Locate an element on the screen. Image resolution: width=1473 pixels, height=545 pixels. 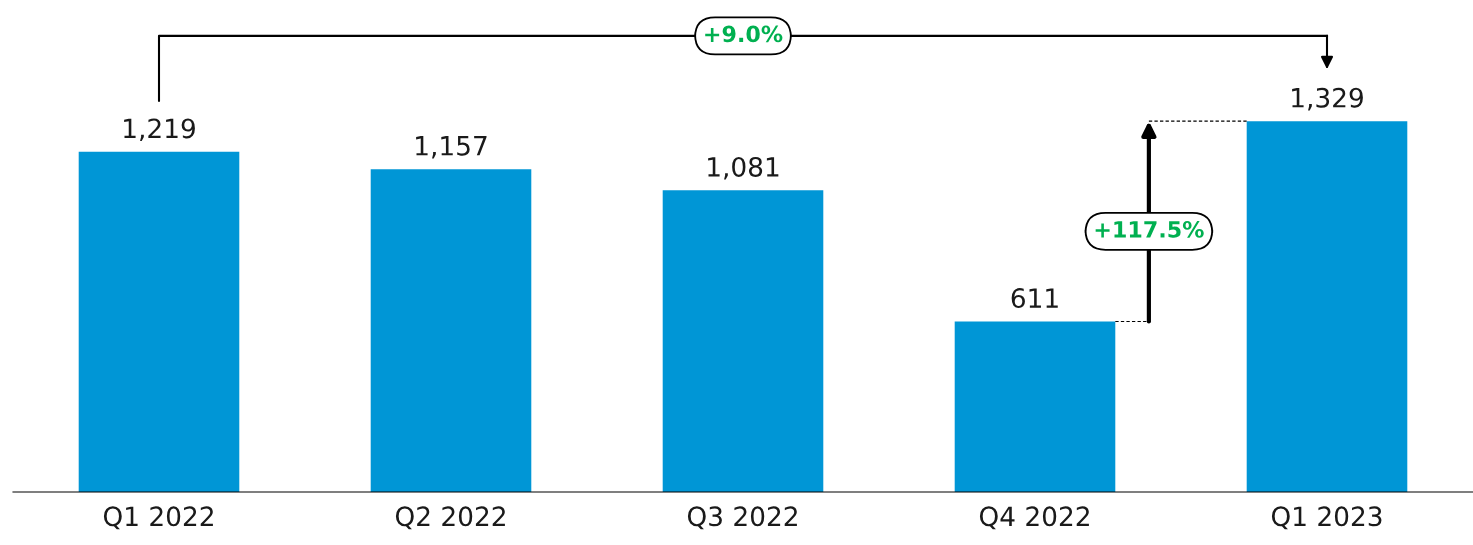
data-label: 1,157 is located at coordinates (451, 147).